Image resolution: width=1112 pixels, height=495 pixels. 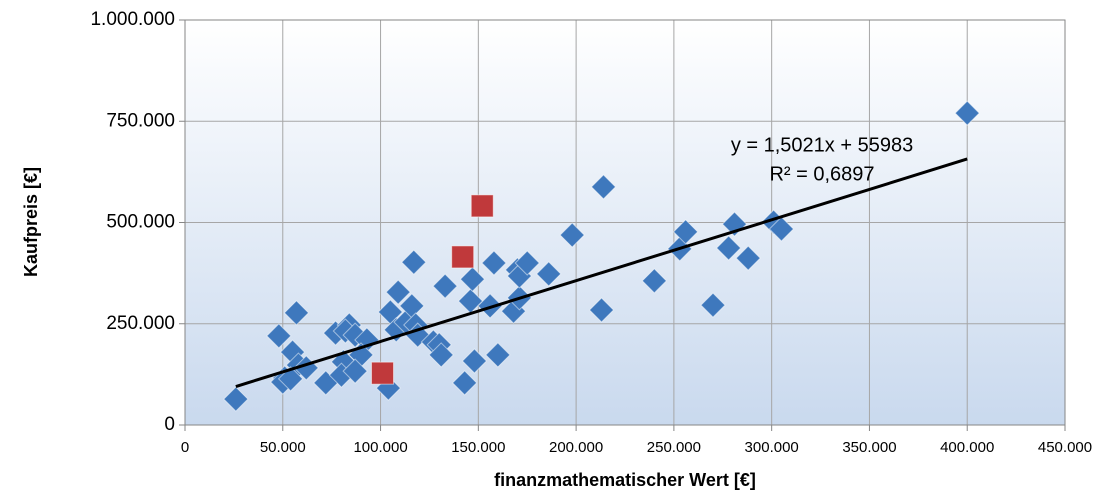 I want to click on y-tick-label: 0, so click(x=169, y=424).